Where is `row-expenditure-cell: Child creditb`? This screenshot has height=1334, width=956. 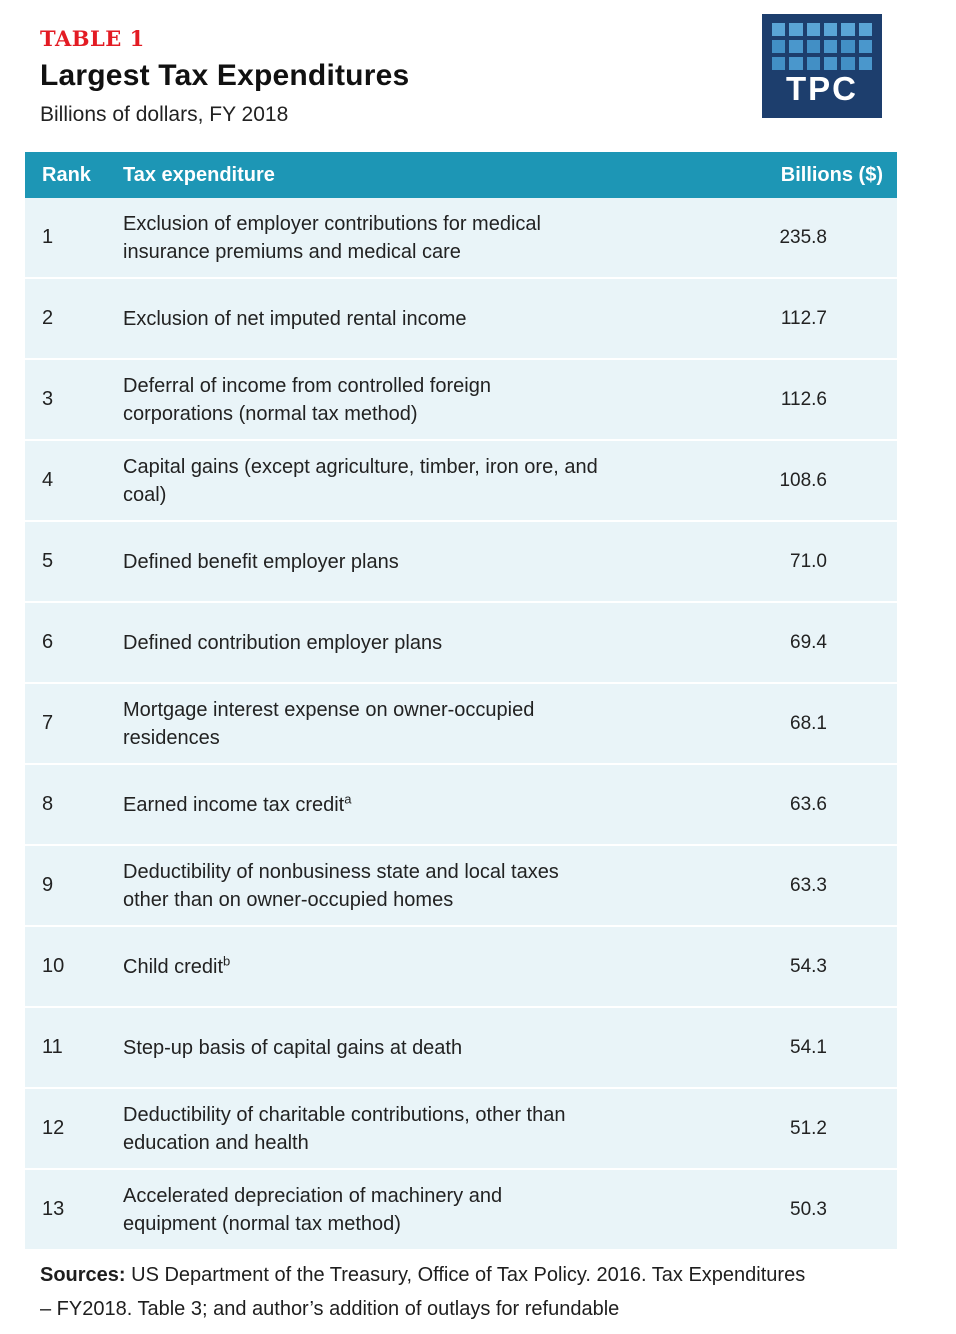
row-expenditure-cell: Child creditb is located at coordinates (420, 967).